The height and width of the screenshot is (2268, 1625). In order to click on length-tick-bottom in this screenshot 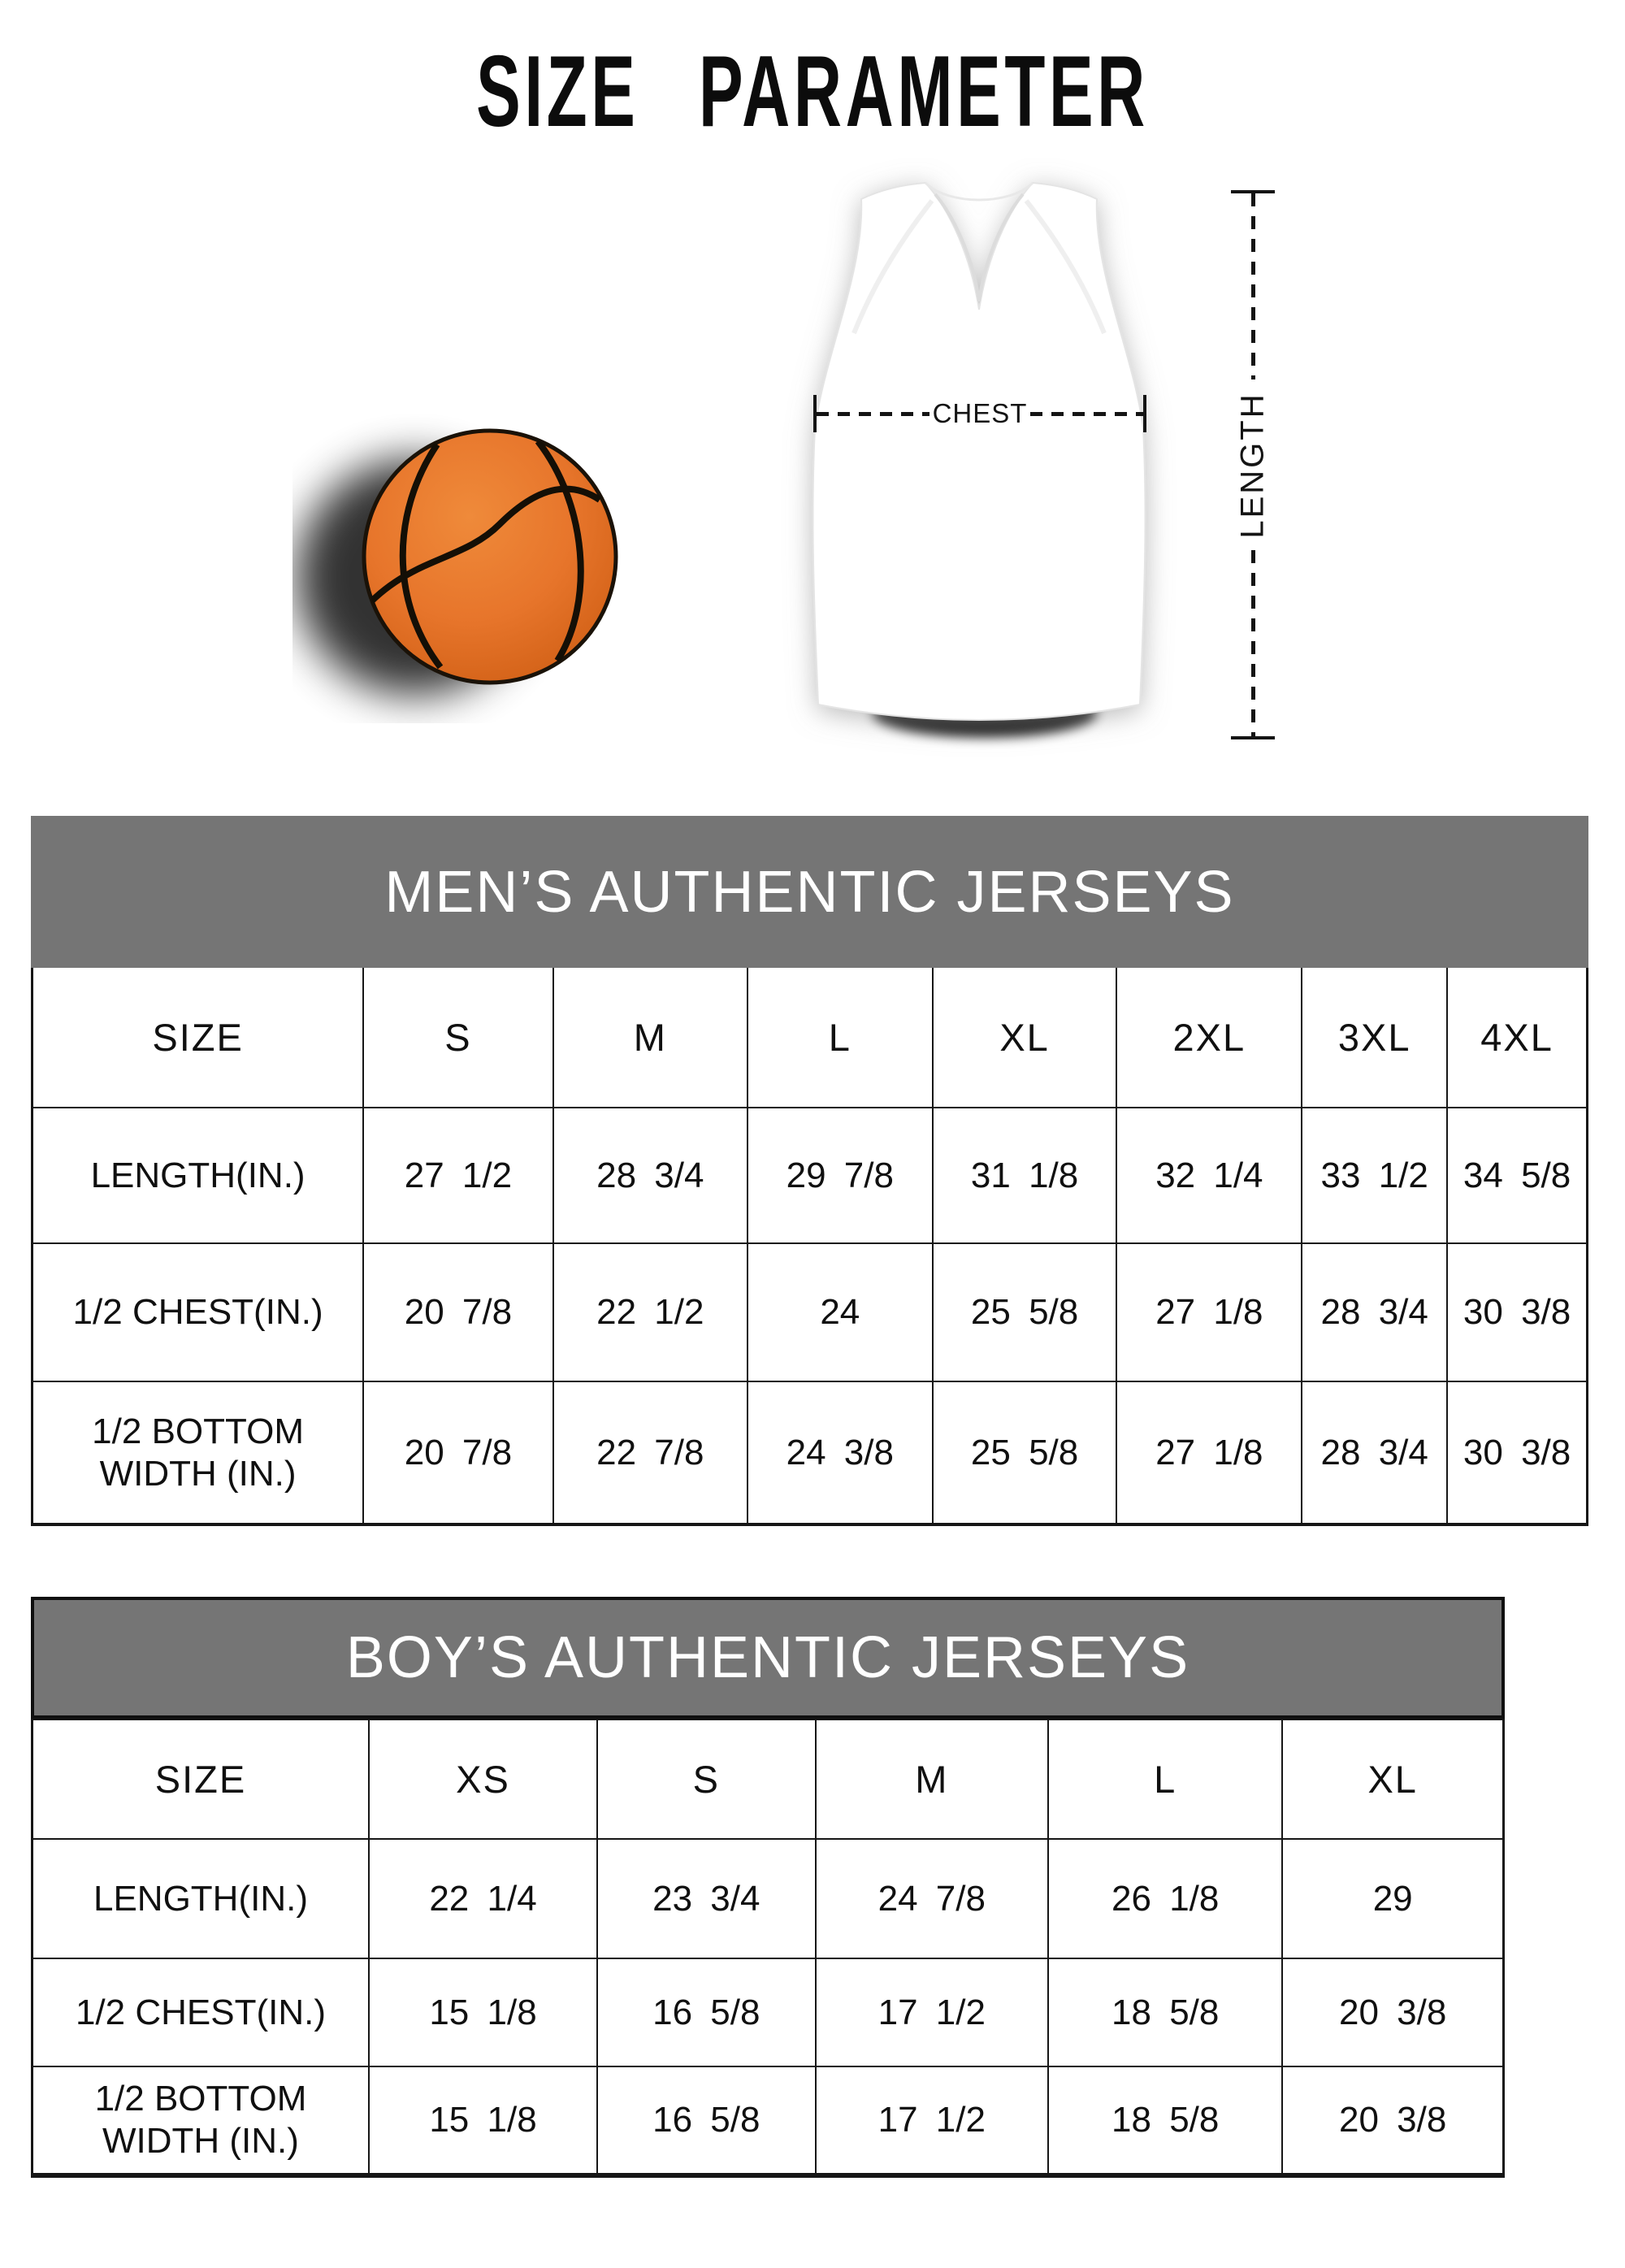, I will do `click(1253, 737)`.